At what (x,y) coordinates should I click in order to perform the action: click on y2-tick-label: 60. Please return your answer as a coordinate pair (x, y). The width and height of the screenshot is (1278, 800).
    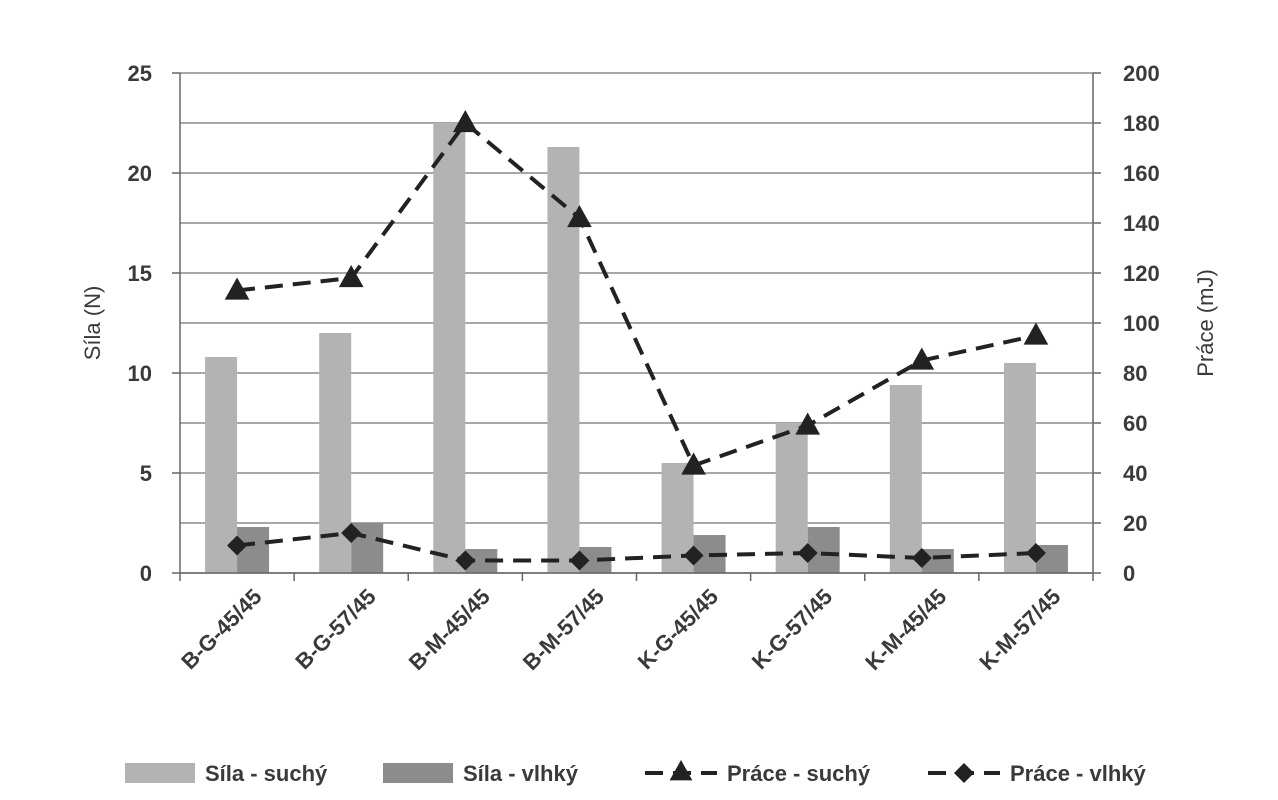
    Looking at the image, I should click on (1135, 423).